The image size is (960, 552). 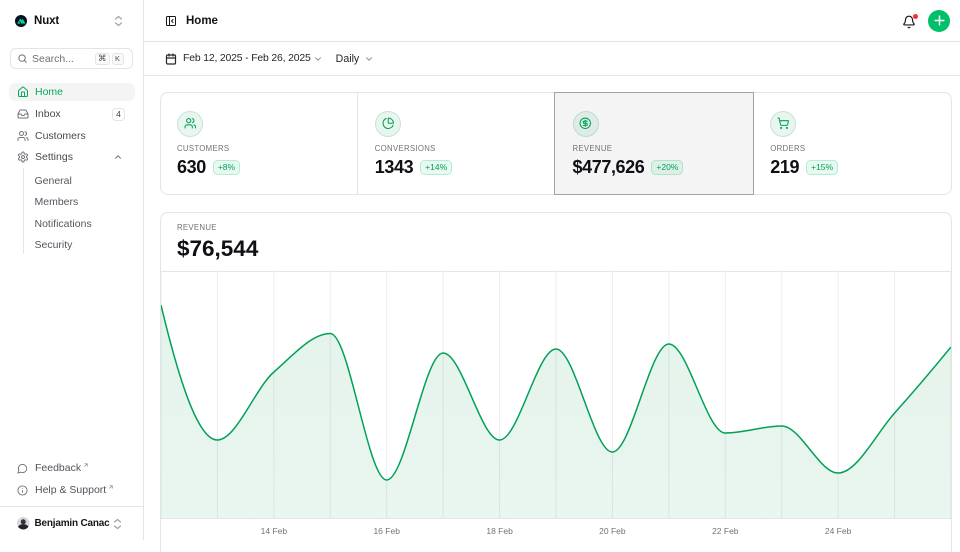 What do you see at coordinates (274, 531) in the screenshot?
I see `svg-text: 14 Feb` at bounding box center [274, 531].